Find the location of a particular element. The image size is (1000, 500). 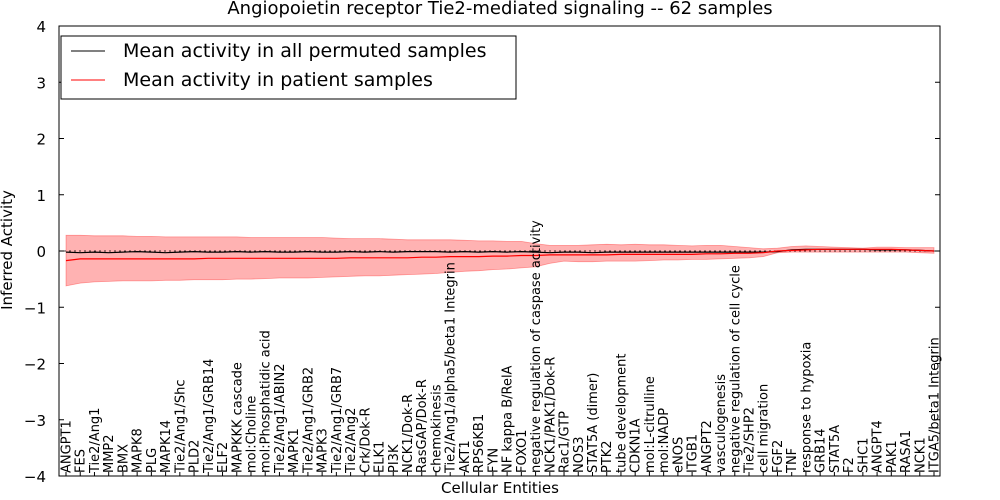

x-tick-label: ITGA5/beta1 Integrin is located at coordinates (935, 405).